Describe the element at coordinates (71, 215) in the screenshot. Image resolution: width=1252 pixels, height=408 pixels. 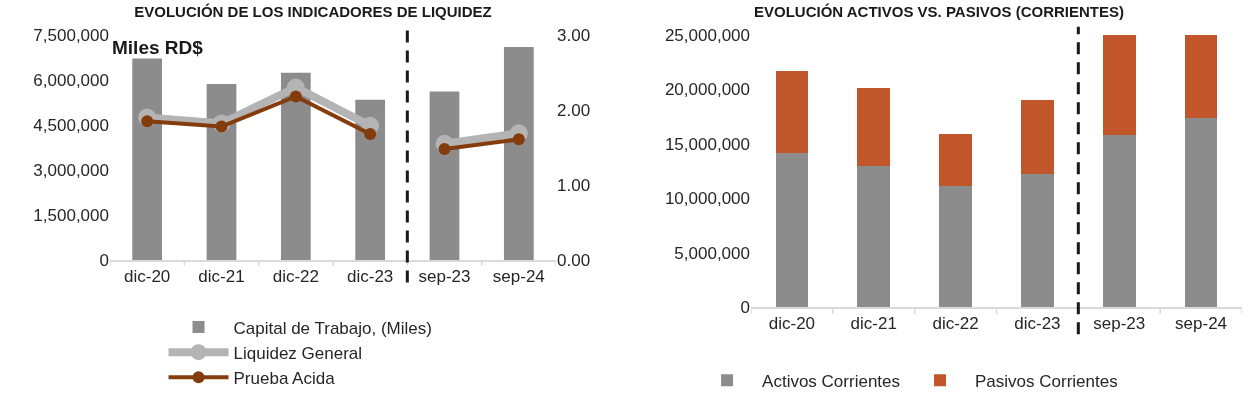
I see `y-tick-label: 1,500,000` at that location.